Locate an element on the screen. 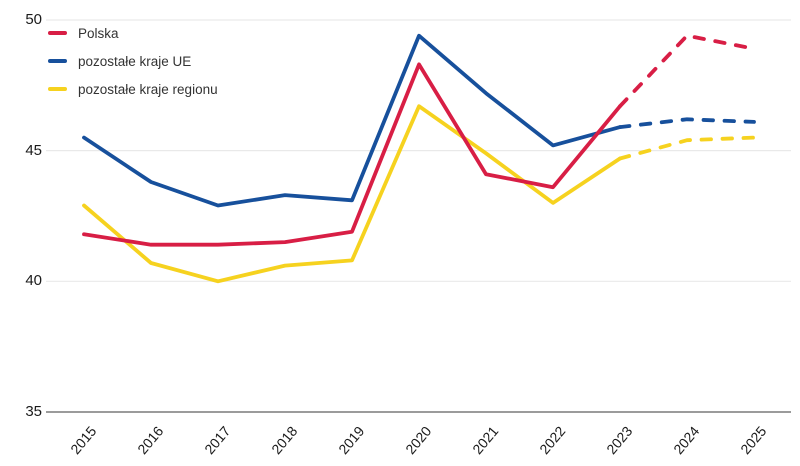  legend-swatch-kraje-ue is located at coordinates (57, 61).